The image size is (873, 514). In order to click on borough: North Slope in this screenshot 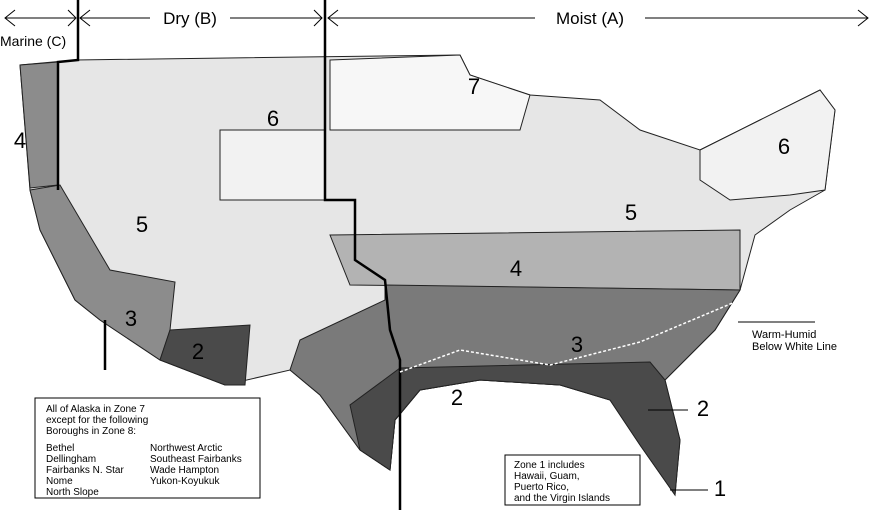, I will do `click(72, 492)`.